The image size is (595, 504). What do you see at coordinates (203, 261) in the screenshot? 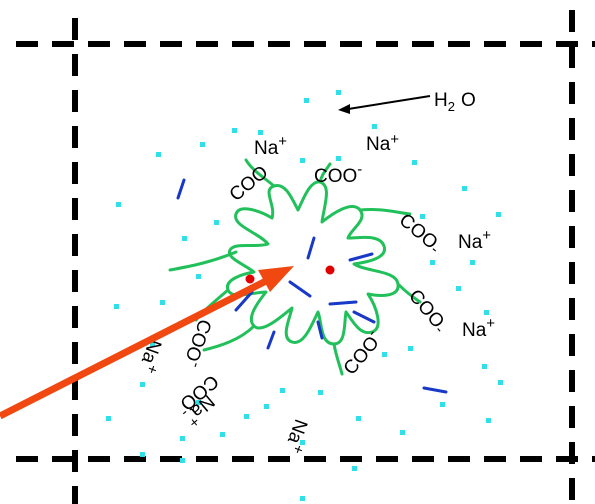
I see `tail-left` at bounding box center [203, 261].